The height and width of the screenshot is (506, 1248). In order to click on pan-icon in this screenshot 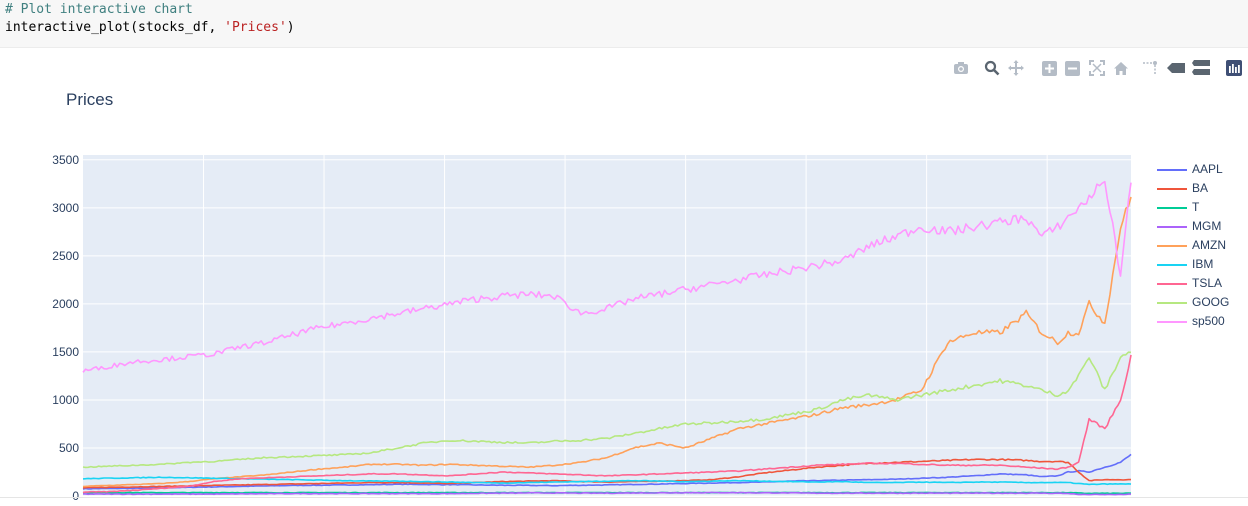, I will do `click(1016, 68)`.